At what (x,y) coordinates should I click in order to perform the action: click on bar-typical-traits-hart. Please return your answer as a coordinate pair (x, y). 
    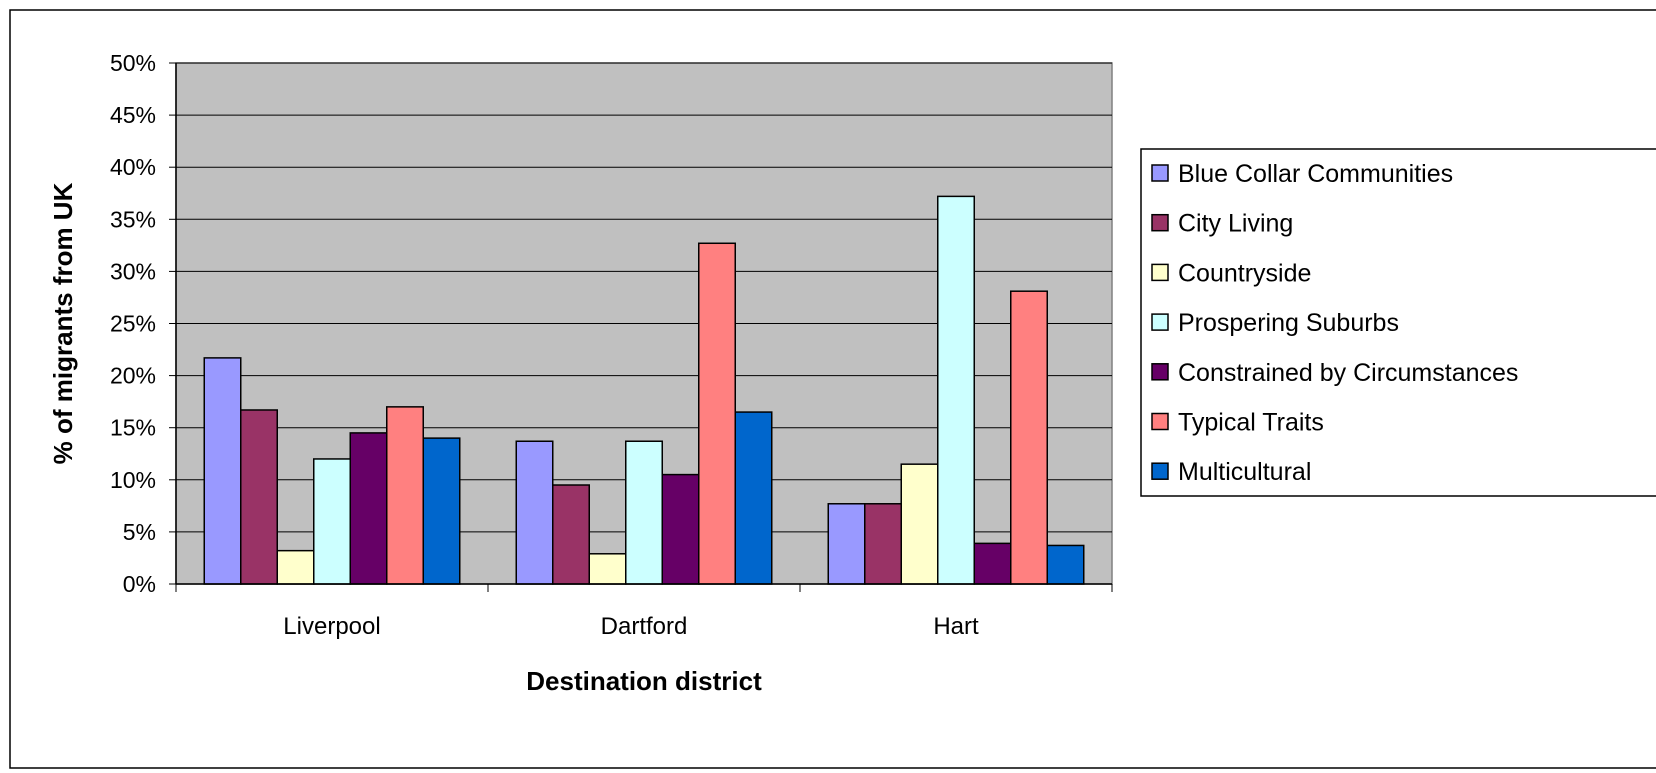
    Looking at the image, I should click on (1029, 437).